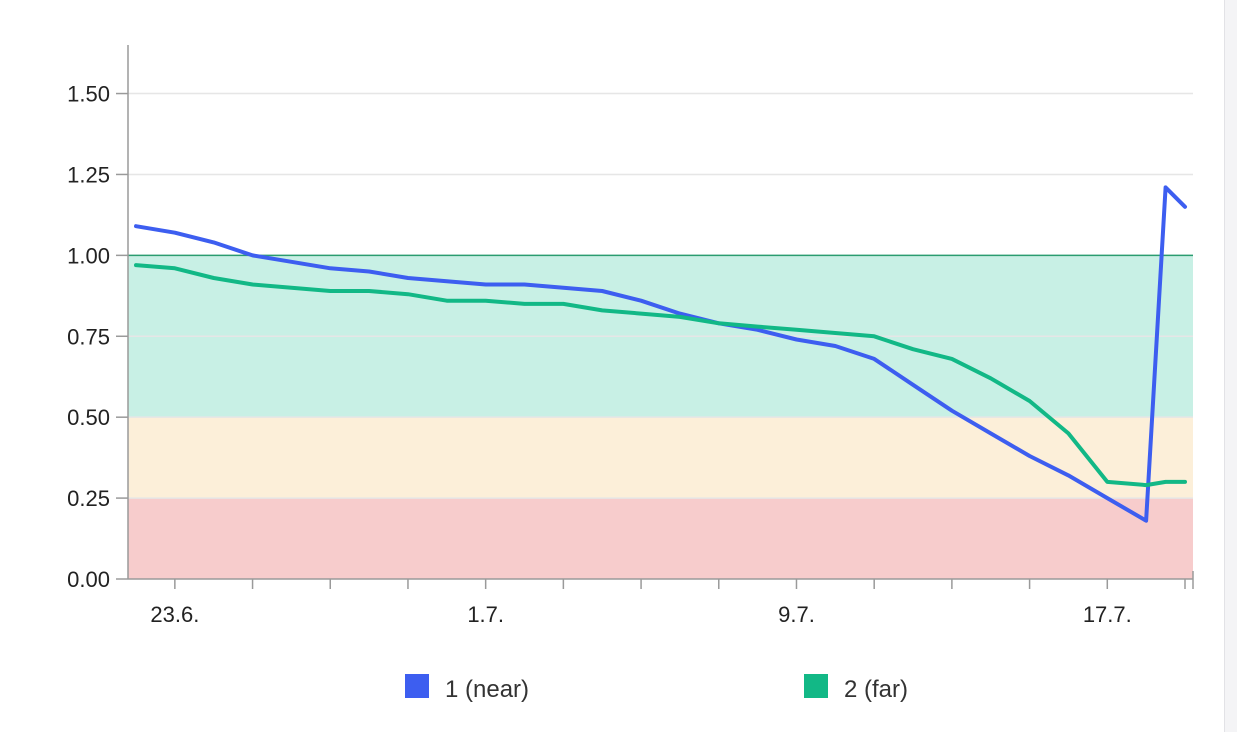 Image resolution: width=1237 pixels, height=732 pixels. Describe the element at coordinates (487, 689) in the screenshot. I see `legend-label-1: 1 (near)` at that location.